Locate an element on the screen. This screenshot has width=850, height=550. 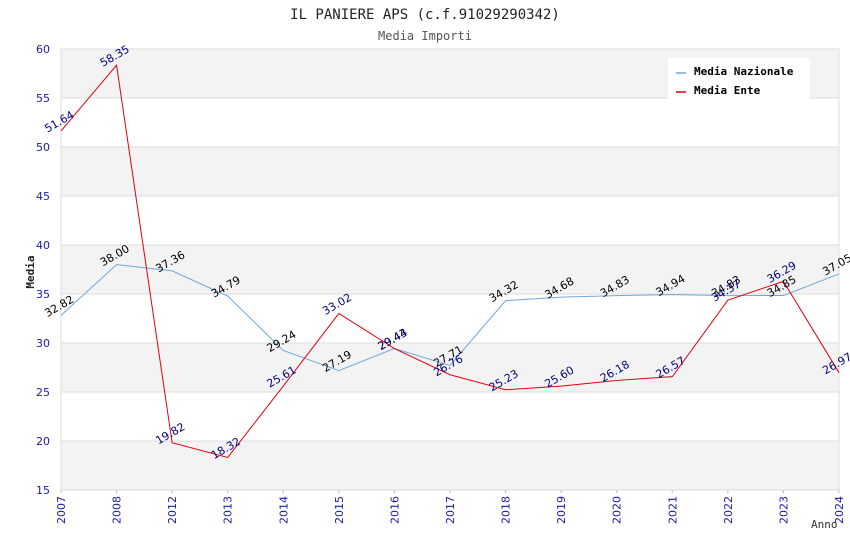
y-tick-label: 20 is located at coordinates (43, 441).